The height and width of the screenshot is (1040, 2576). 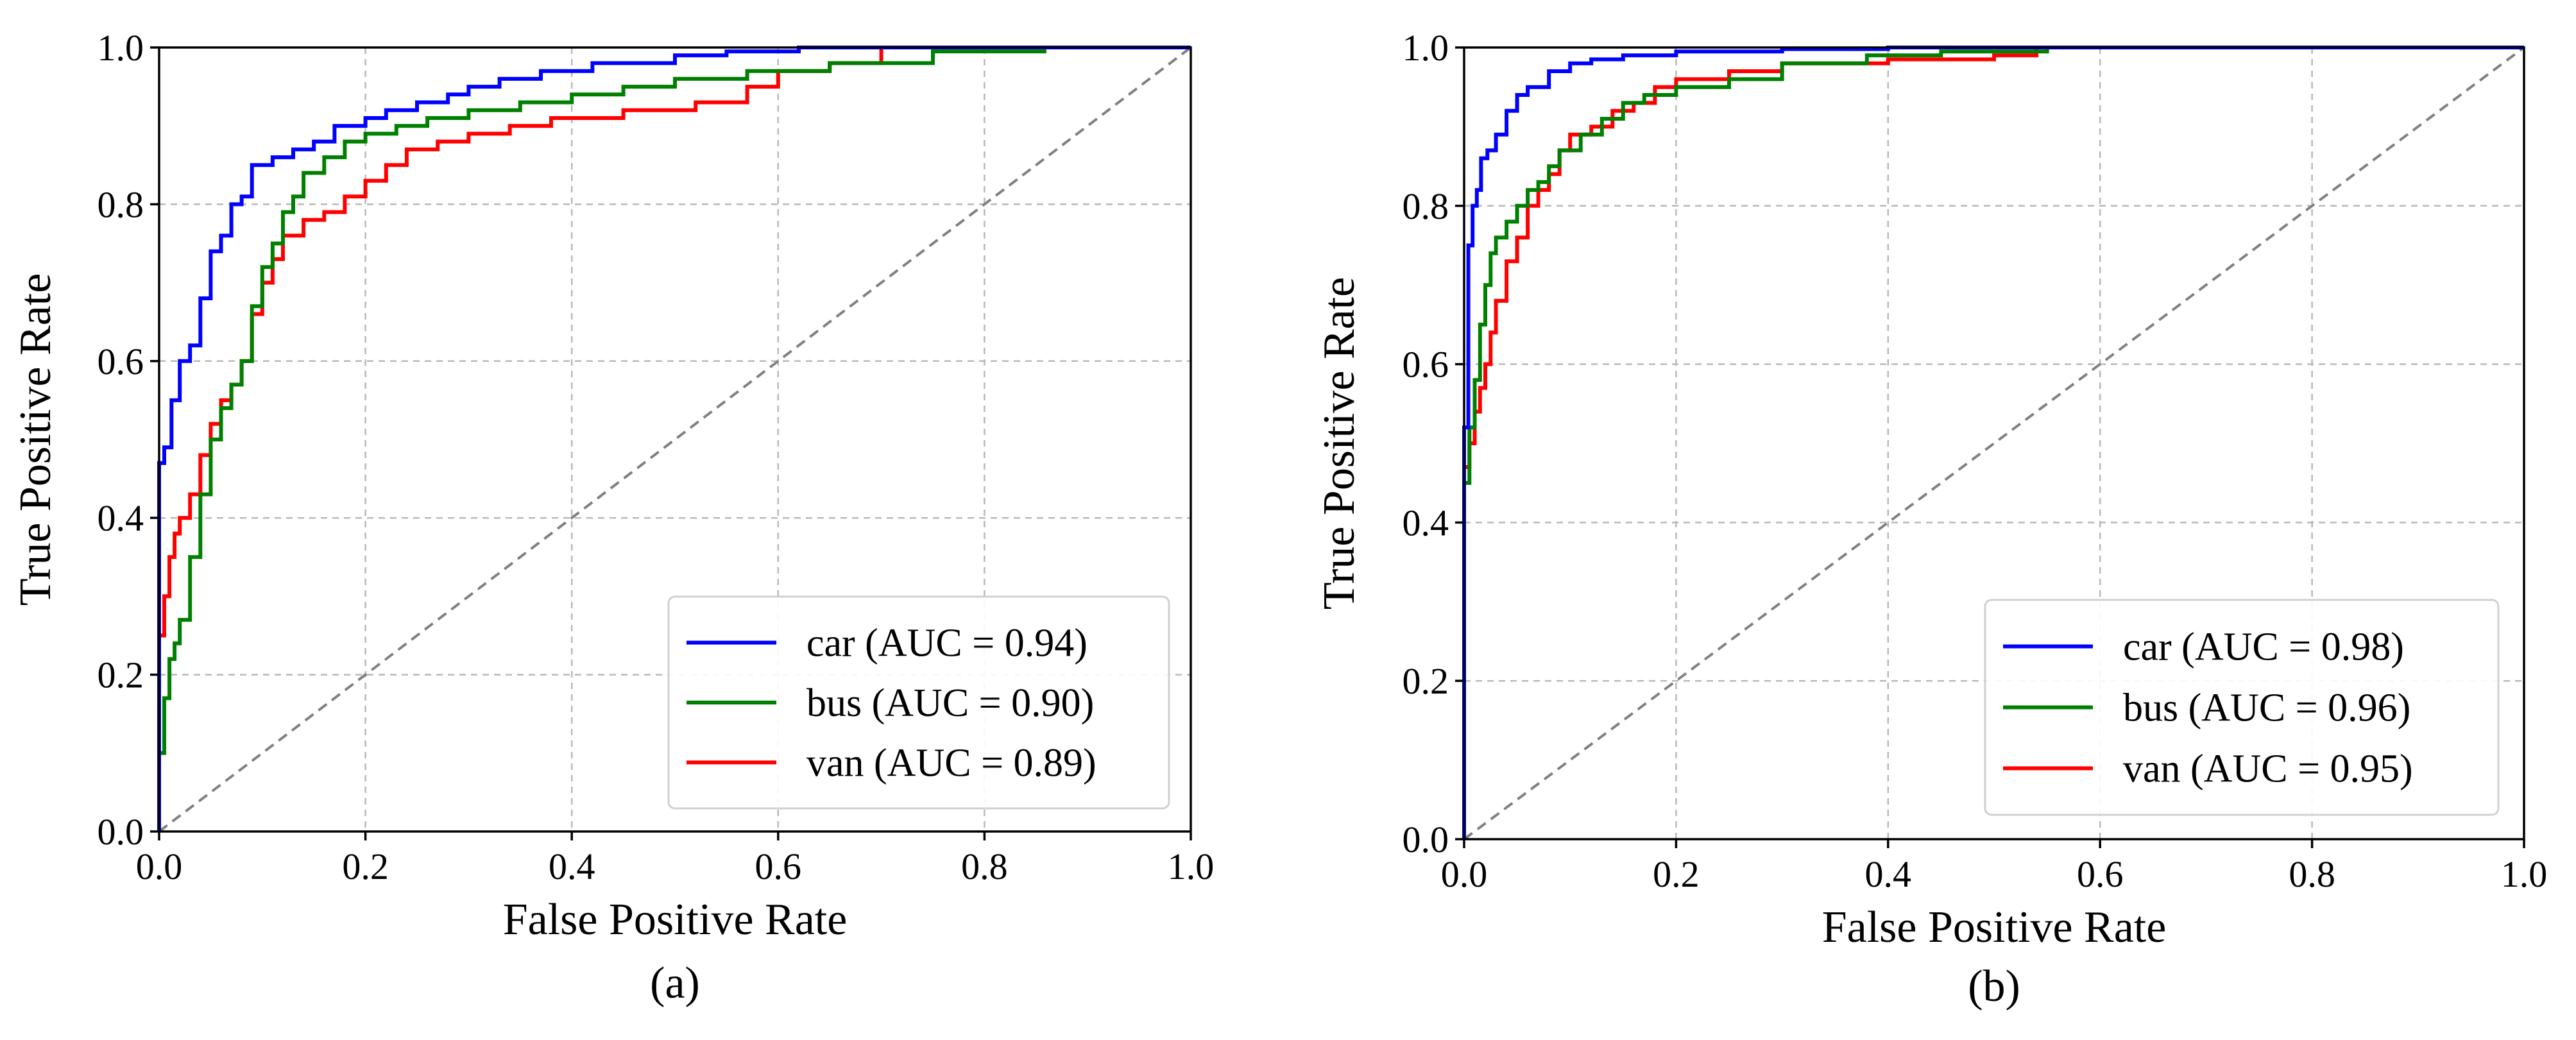 I want to click on legend-label-van: van (AUC = 0.95), so click(x=2268, y=769).